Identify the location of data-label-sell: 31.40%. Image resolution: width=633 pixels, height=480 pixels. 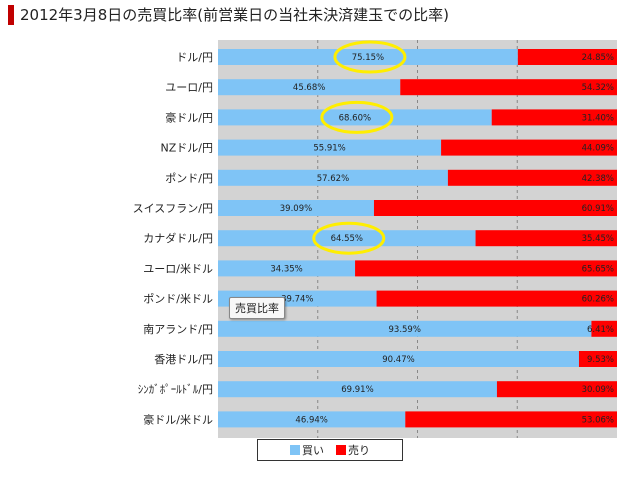
(598, 118).